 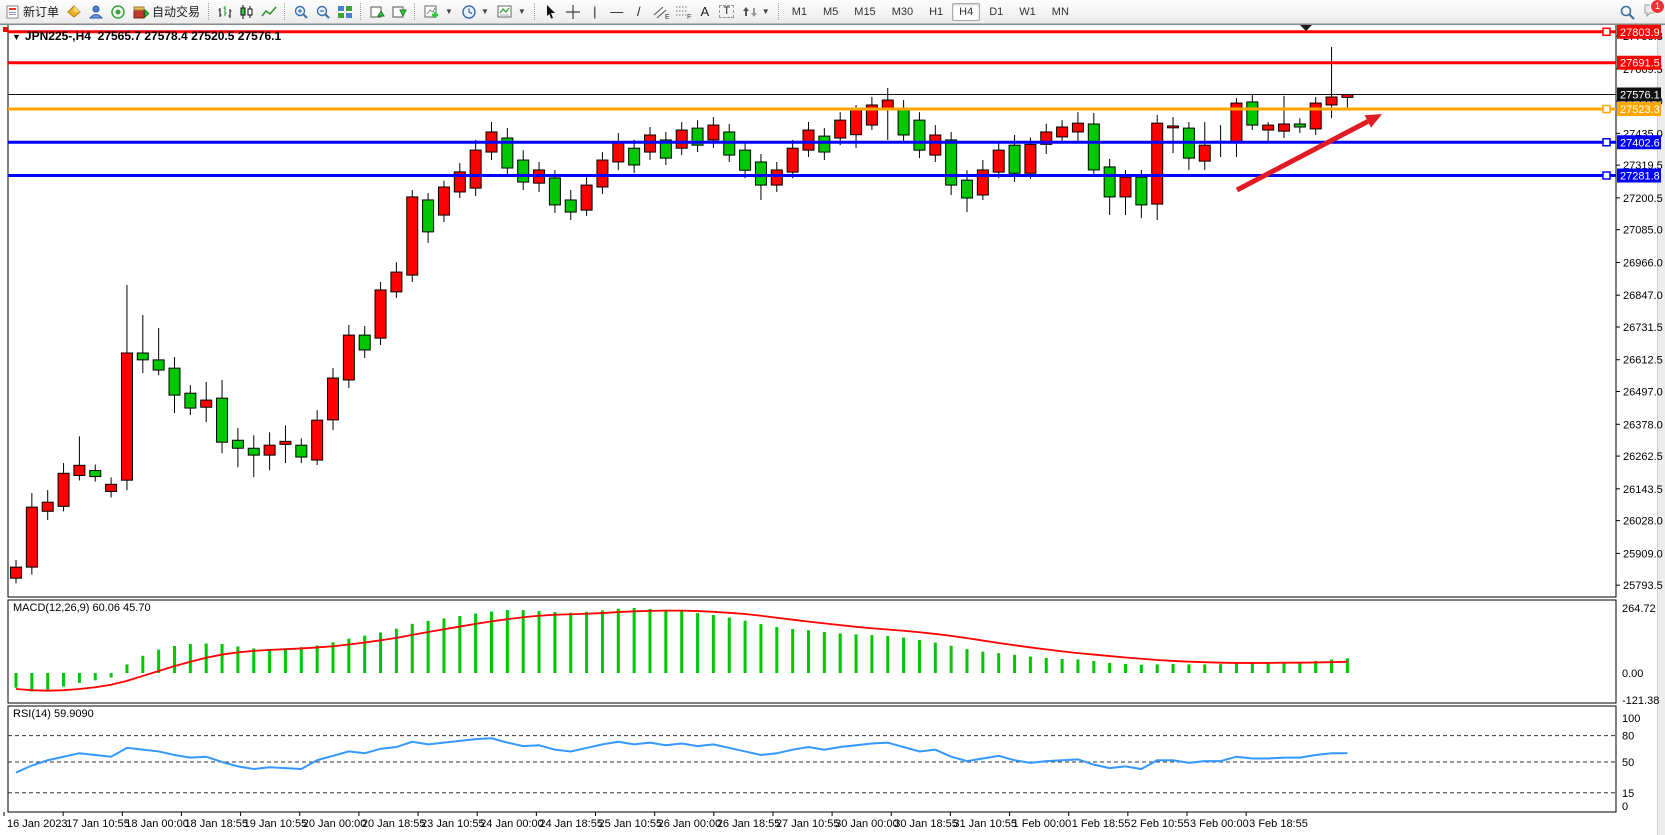 I want to click on line-chart-mode-button, so click(x=269, y=12).